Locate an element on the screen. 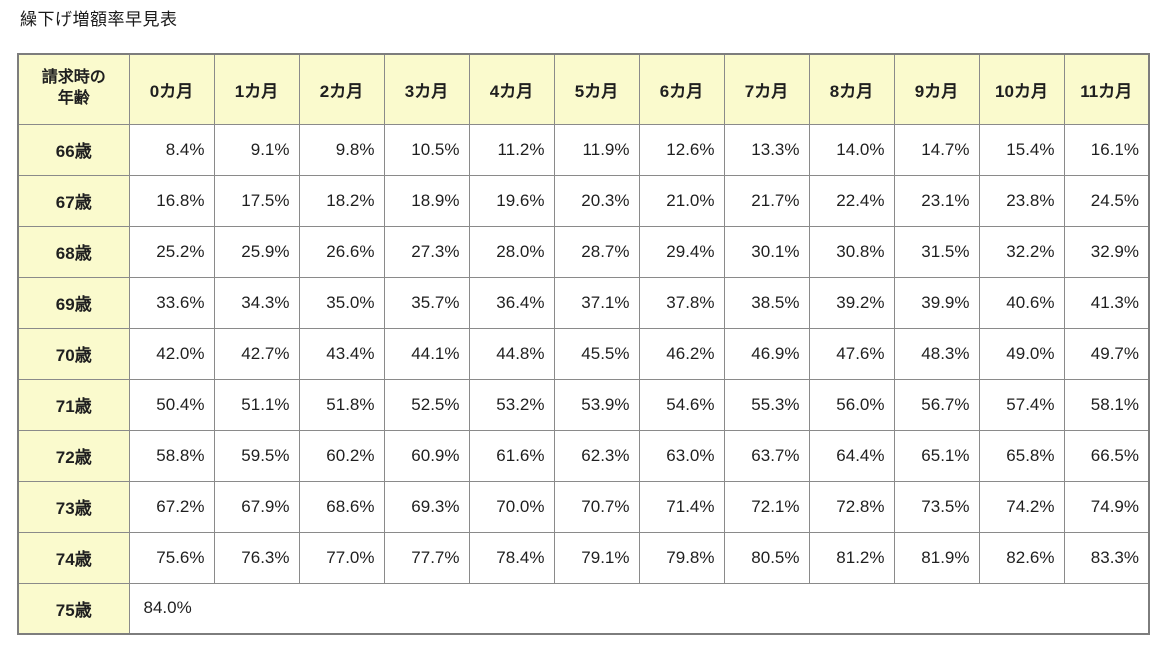 This screenshot has height=661, width=1170. rate-value-cell: 23.8% is located at coordinates (1021, 200).